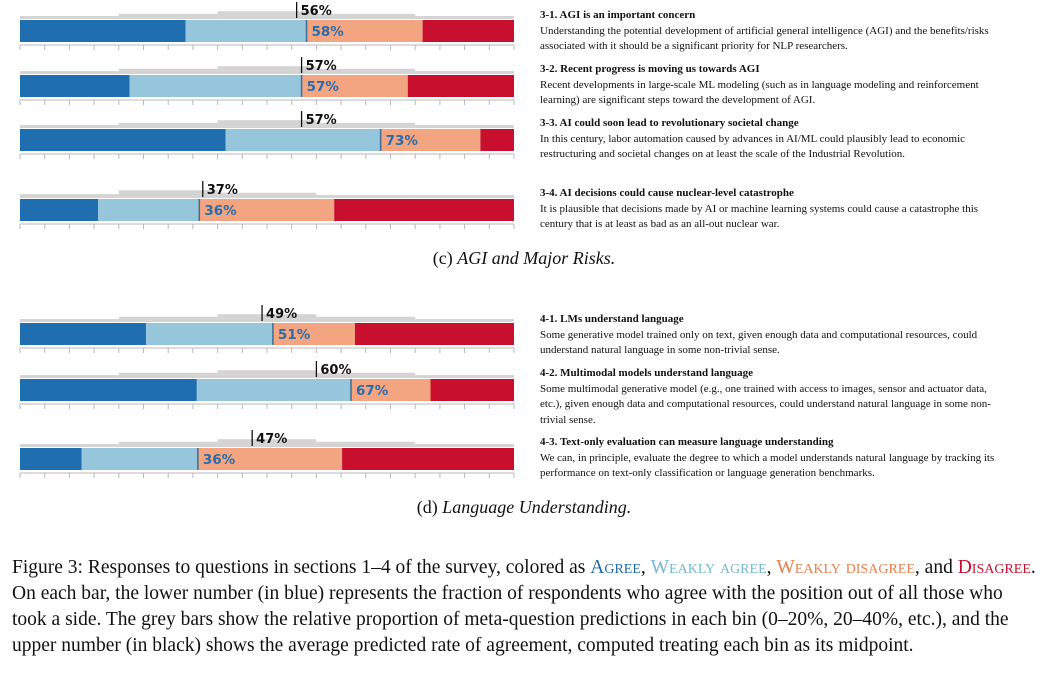 This screenshot has width=1048, height=693. What do you see at coordinates (222, 190) in the screenshot?
I see `predicted-label: 37%` at bounding box center [222, 190].